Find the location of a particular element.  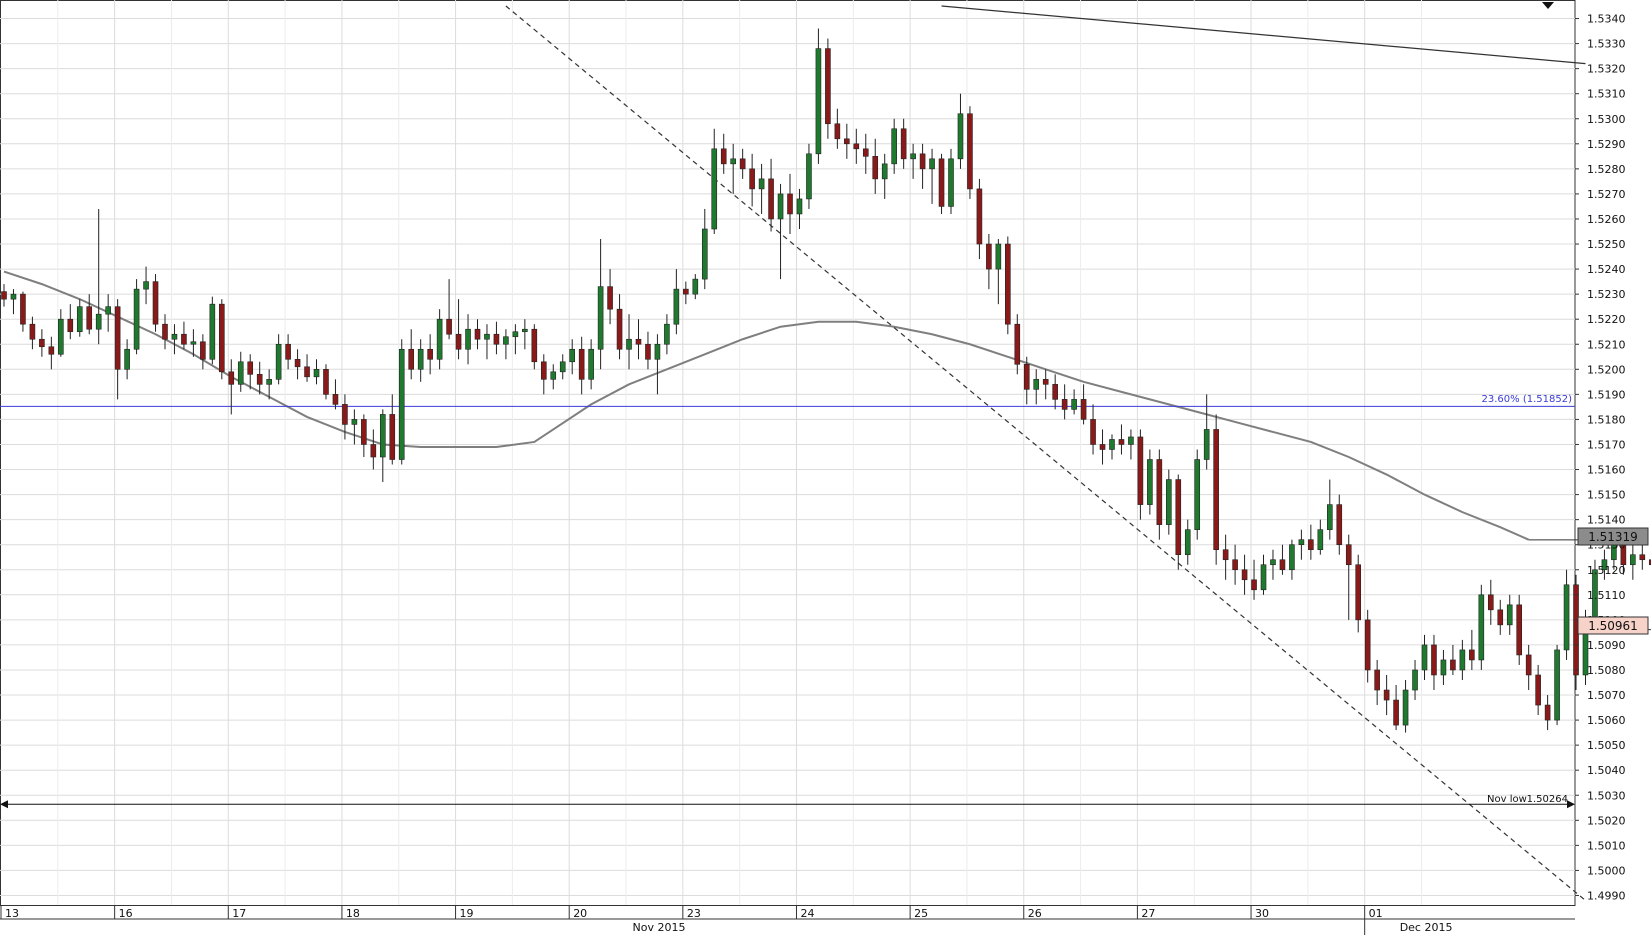

nov-low-label: Nov low is located at coordinates (1507, 799).